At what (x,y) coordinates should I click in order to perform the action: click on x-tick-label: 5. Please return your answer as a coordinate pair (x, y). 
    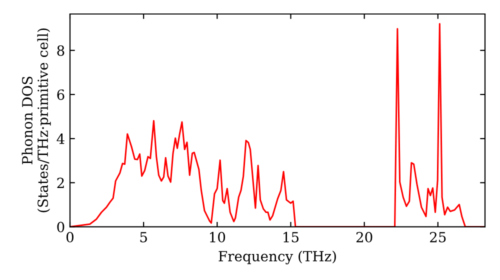
    Looking at the image, I should click on (143, 237).